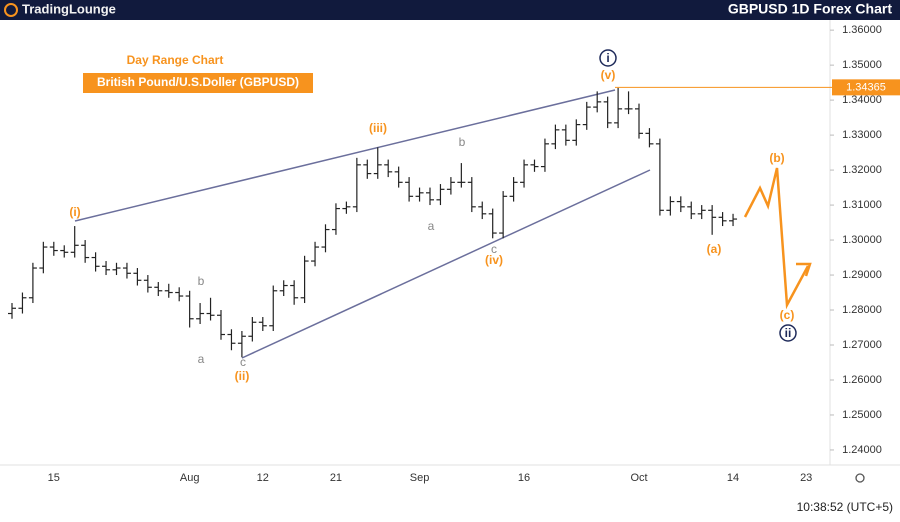 The width and height of the screenshot is (900, 522). What do you see at coordinates (494, 260) in the screenshot?
I see `wave-label: (iv)` at bounding box center [494, 260].